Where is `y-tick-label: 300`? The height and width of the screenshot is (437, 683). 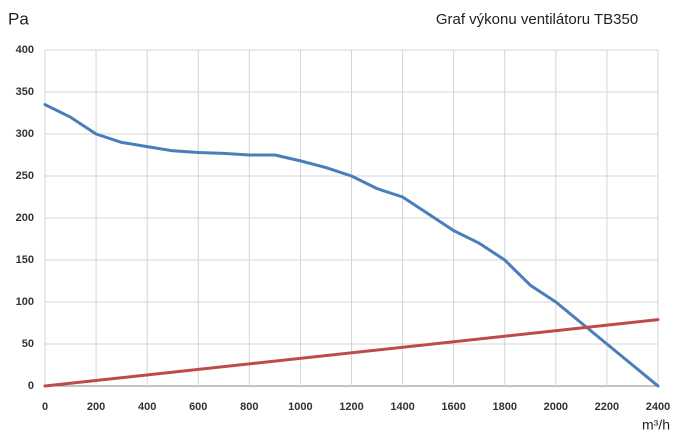 y-tick-label: 300 is located at coordinates (25, 134).